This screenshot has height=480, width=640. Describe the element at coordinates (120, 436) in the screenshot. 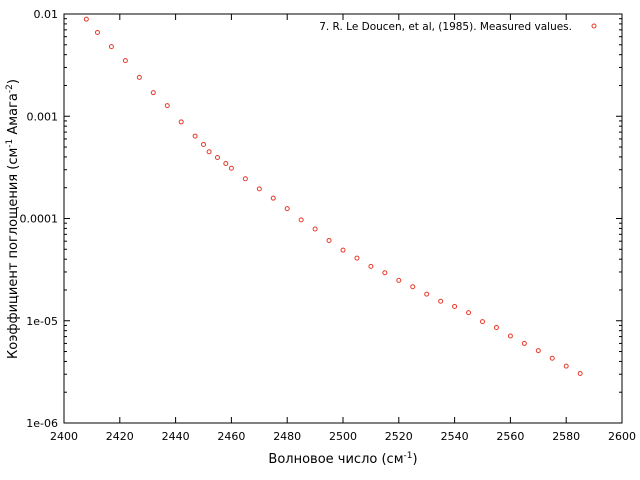

I see `x-tick-label: 2420` at that location.